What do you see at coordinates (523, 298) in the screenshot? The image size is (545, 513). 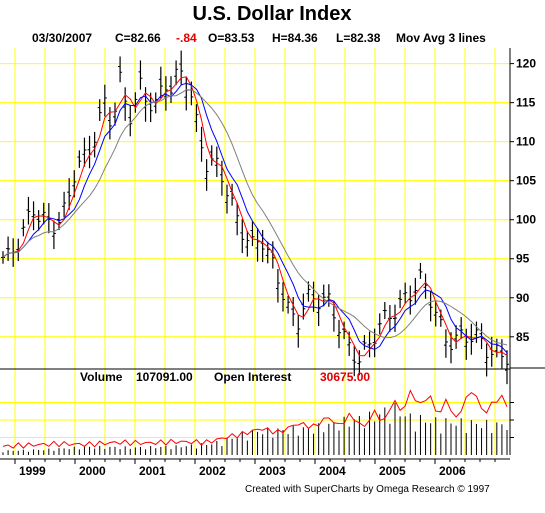 I see `y-tick-label: 90` at bounding box center [523, 298].